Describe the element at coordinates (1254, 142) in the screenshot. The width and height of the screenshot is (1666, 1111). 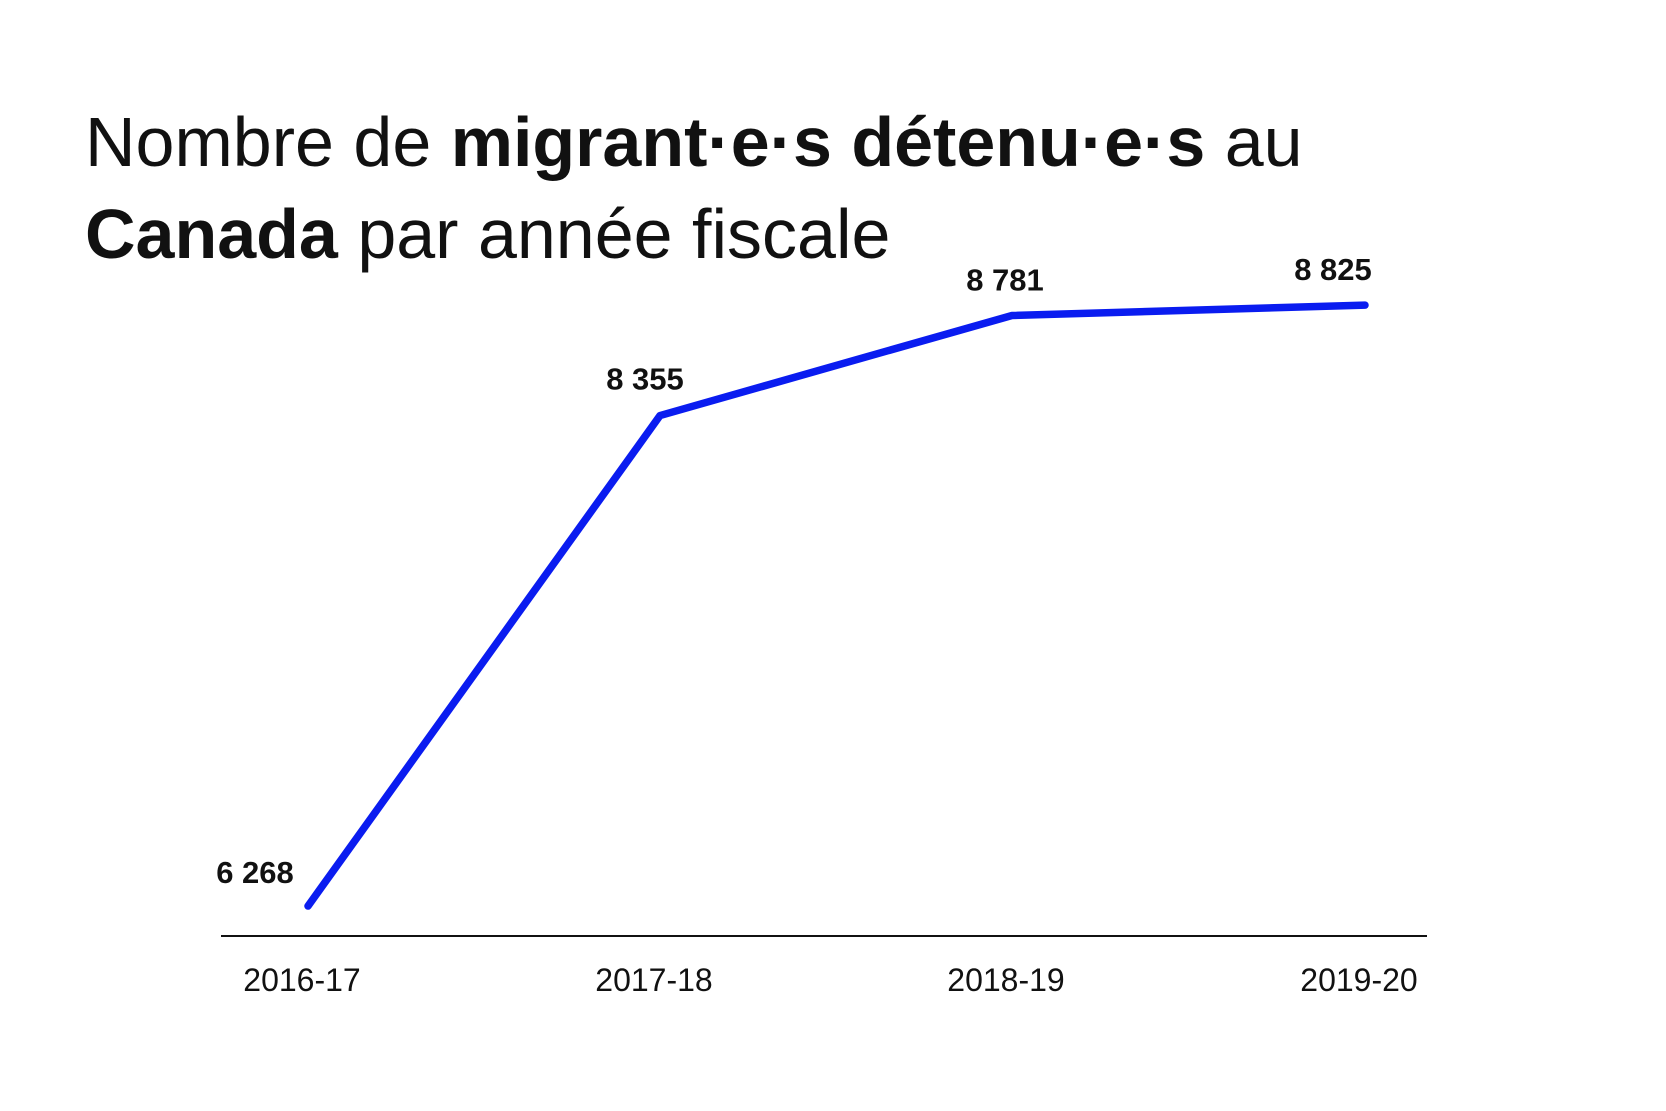
I see `title-part: au` at that location.